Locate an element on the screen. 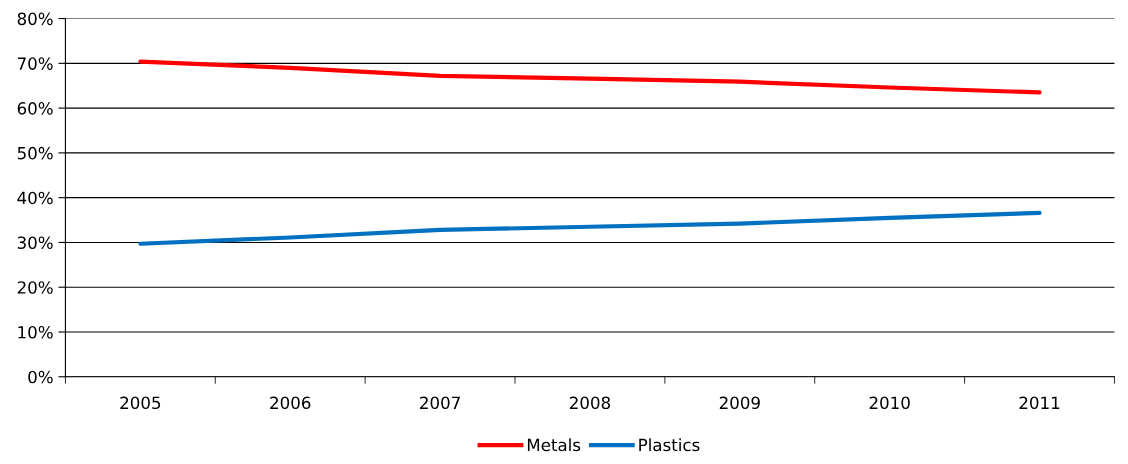 Image resolution: width=1128 pixels, height=464 pixels. x-tick-label: 2007 is located at coordinates (440, 403).